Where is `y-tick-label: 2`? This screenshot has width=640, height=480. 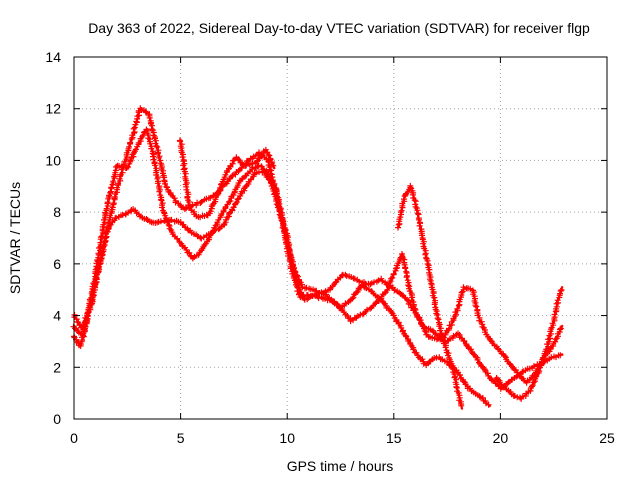
y-tick-label: 2 is located at coordinates (57, 367).